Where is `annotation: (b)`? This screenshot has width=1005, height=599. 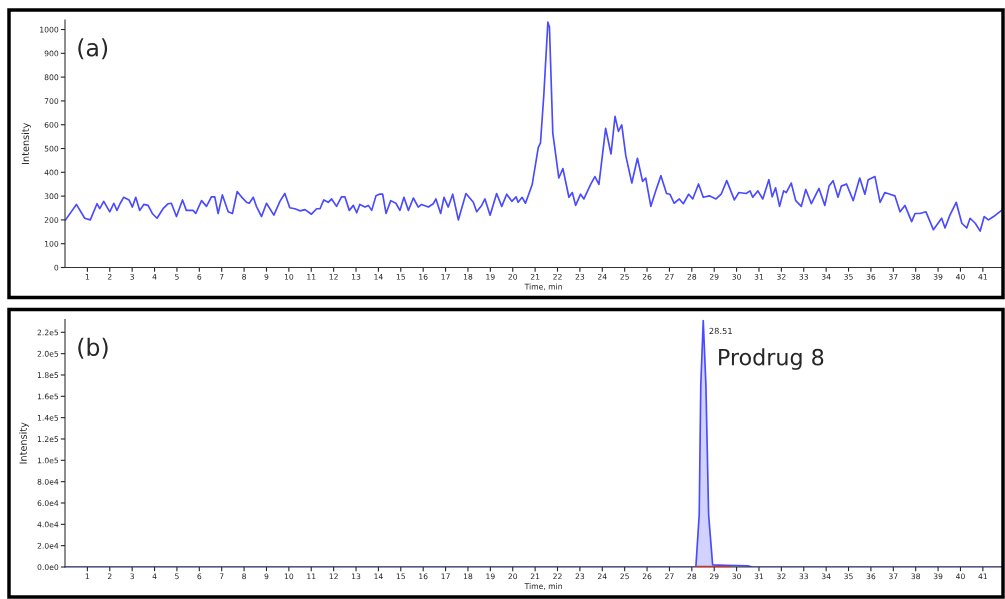 annotation: (b) is located at coordinates (93, 348).